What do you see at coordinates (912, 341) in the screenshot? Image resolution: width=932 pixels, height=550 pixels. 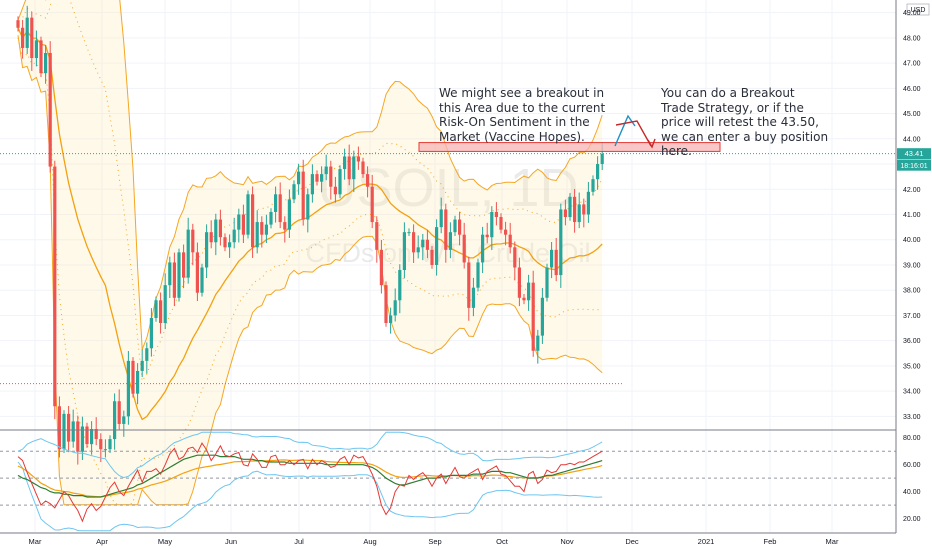 I see `price-tick-label: 36.00` at bounding box center [912, 341].